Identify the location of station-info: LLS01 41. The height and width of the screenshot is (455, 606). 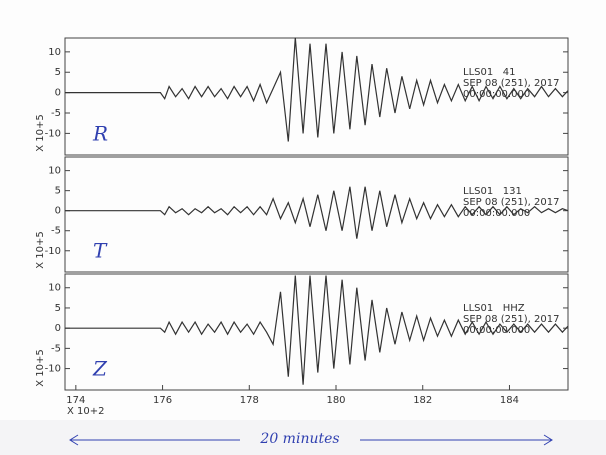
(489, 72).